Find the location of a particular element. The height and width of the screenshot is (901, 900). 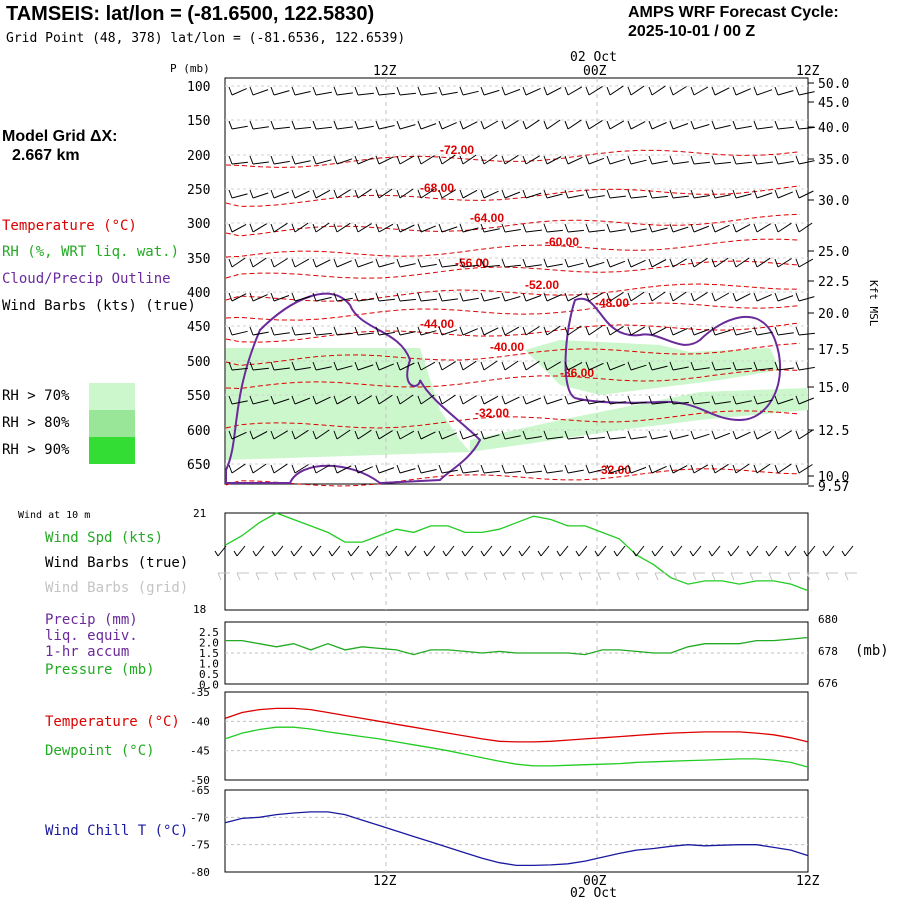

isotherm-label-0: -72.00 is located at coordinates (457, 150).